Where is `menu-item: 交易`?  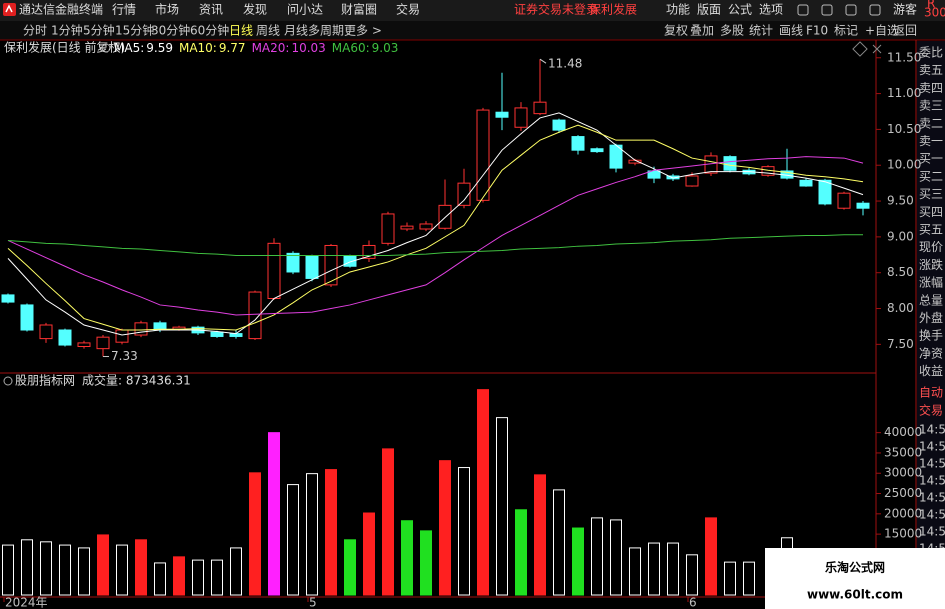 menu-item: 交易 is located at coordinates (408, 9).